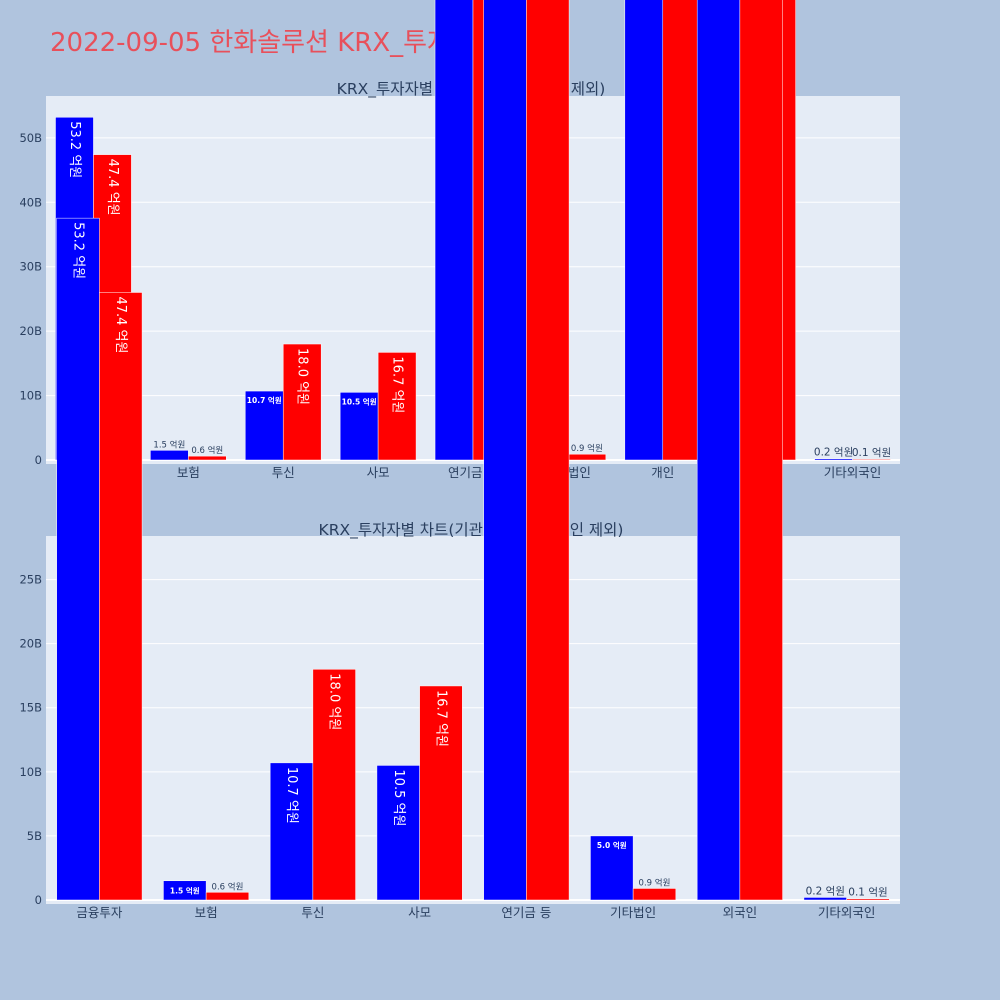 The image size is (1000, 1000). What do you see at coordinates (30, 138) in the screenshot?
I see `y-tick-label: 50B` at bounding box center [30, 138].